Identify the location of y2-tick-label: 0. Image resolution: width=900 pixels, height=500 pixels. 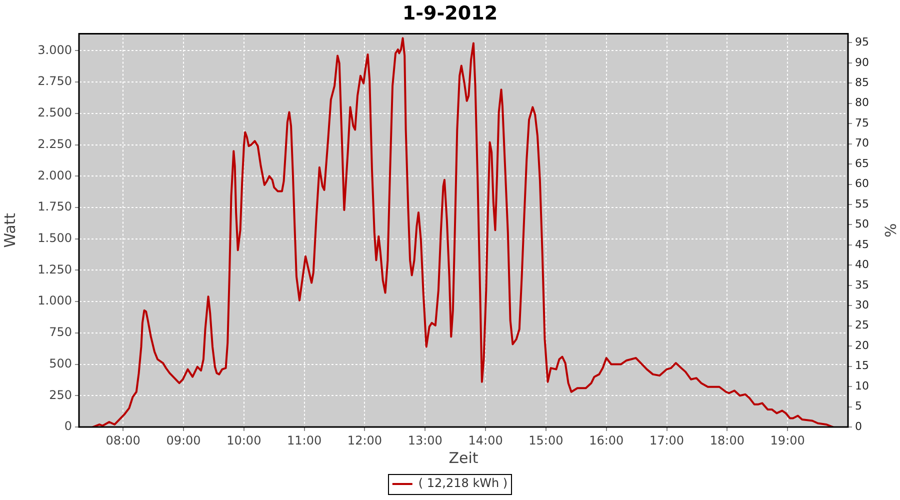
(858, 426).